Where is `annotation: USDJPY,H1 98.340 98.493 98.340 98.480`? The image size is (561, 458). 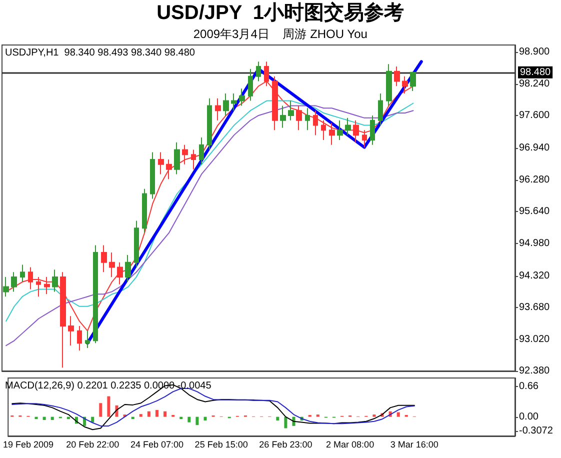
annotation: USDJPY,H1 98.340 98.493 98.340 98.480 is located at coordinates (100, 53).